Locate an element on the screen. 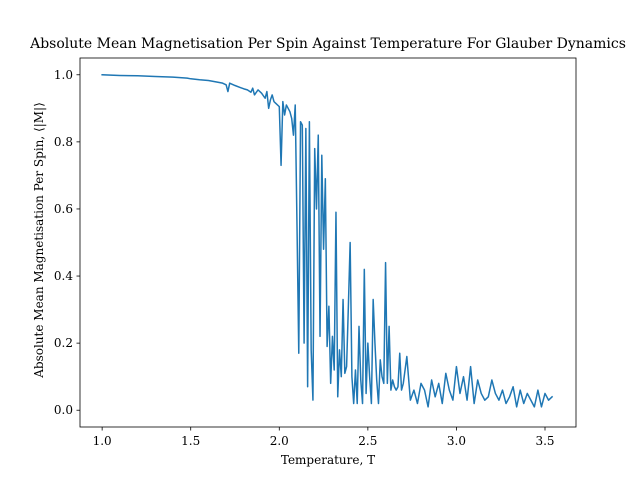 This screenshot has width=640, height=480. x-tick-label: 3.0 is located at coordinates (456, 441).